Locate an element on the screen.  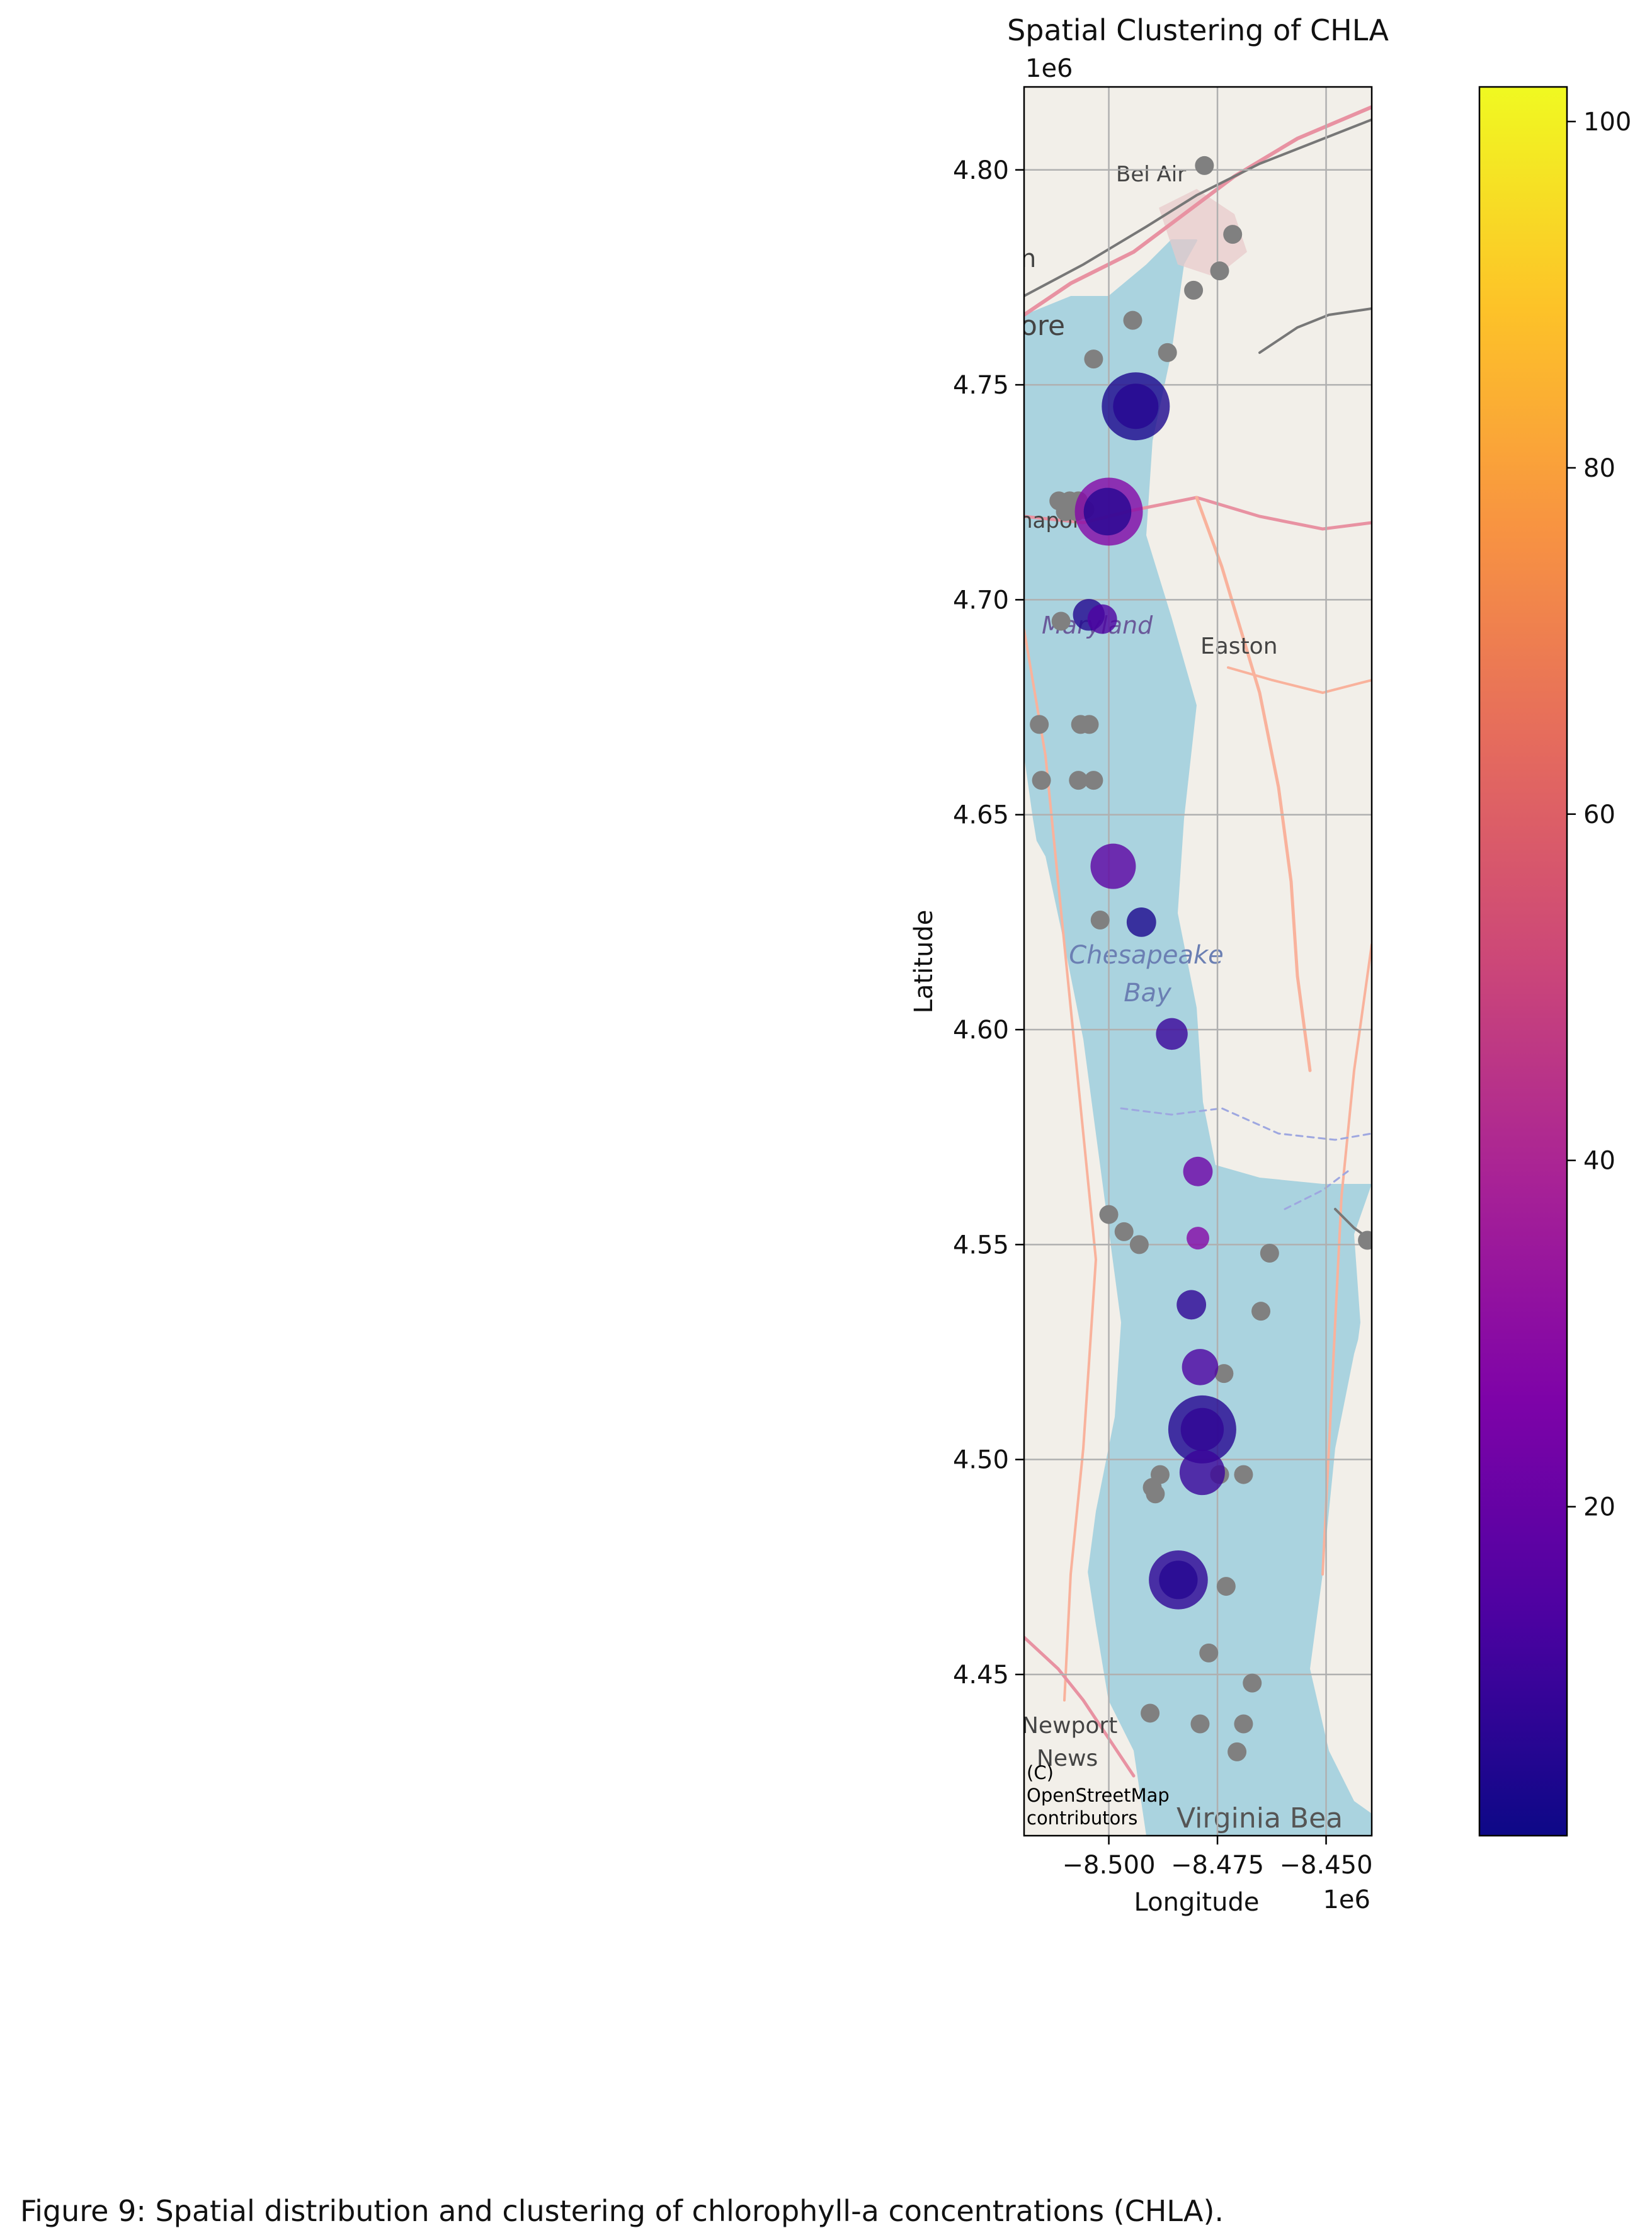
colorbar: 20 40 60 80 100 is located at coordinates (1555, 961).